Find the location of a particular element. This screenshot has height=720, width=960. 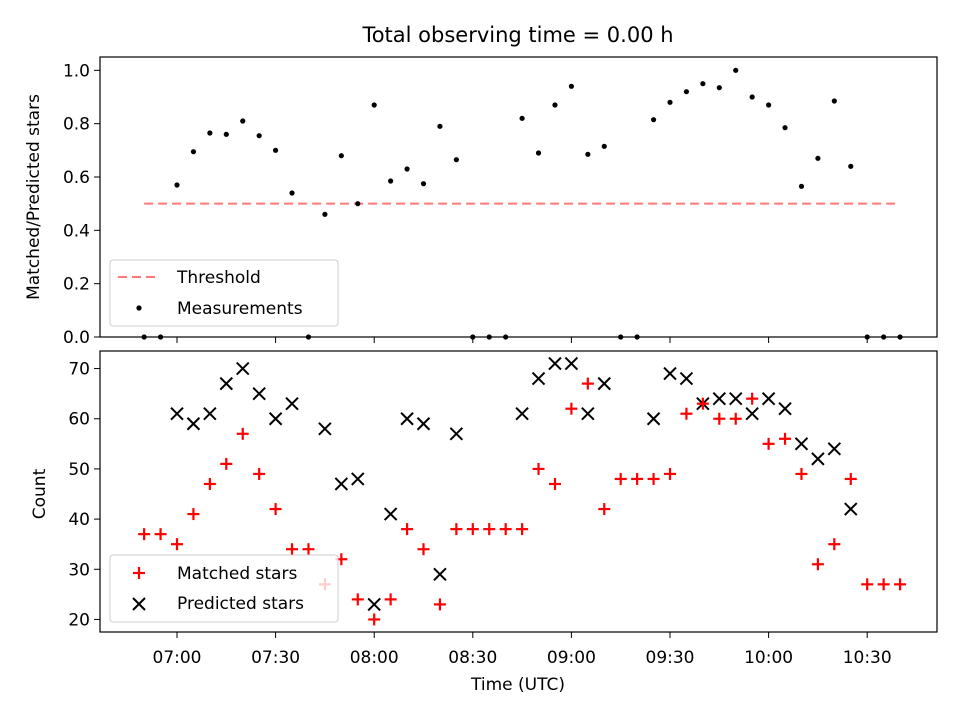

legend-matched-swatch is located at coordinates (139, 573).